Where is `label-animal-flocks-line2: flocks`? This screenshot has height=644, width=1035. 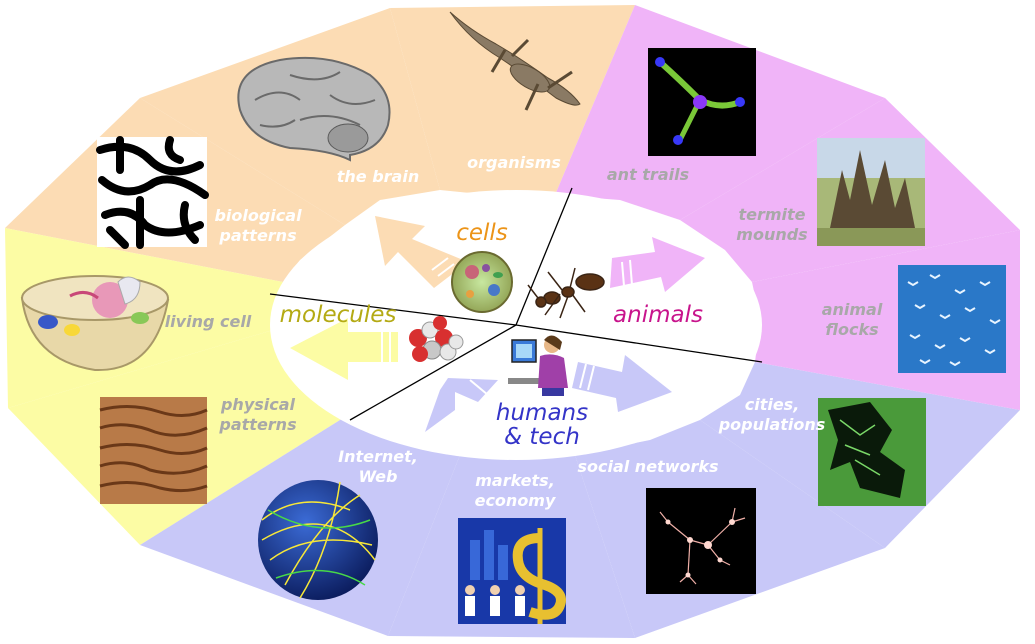 label-animal-flocks-line2: flocks is located at coordinates (851, 329).